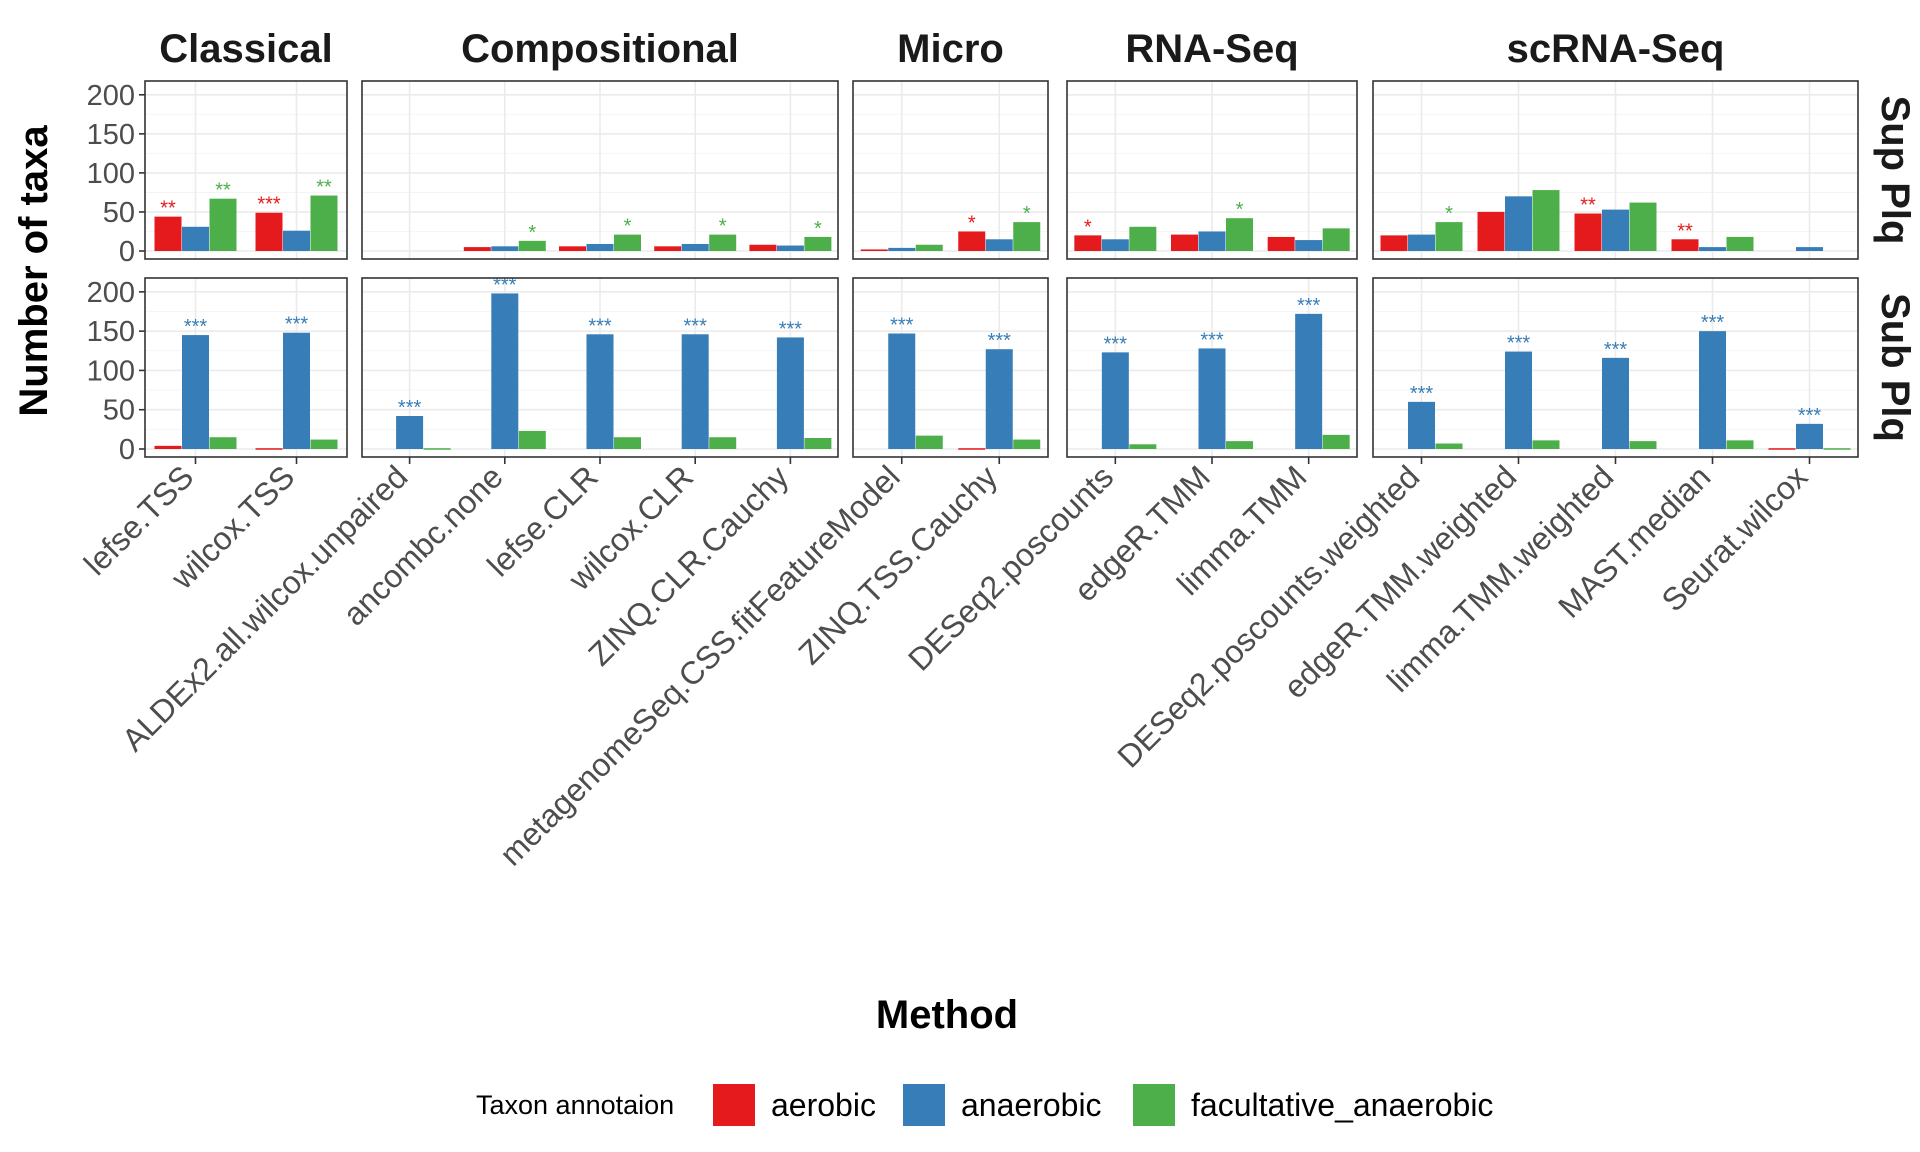  Describe the element at coordinates (1615, 143) in the screenshot. I see `facet-panel: * ****scRNA-Seq` at that location.